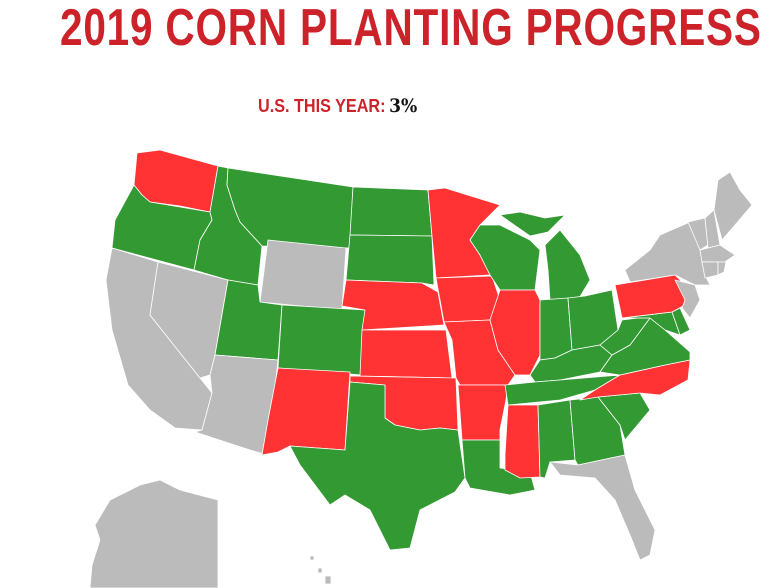  Describe the element at coordinates (710, 270) in the screenshot. I see `state-CT` at that location.